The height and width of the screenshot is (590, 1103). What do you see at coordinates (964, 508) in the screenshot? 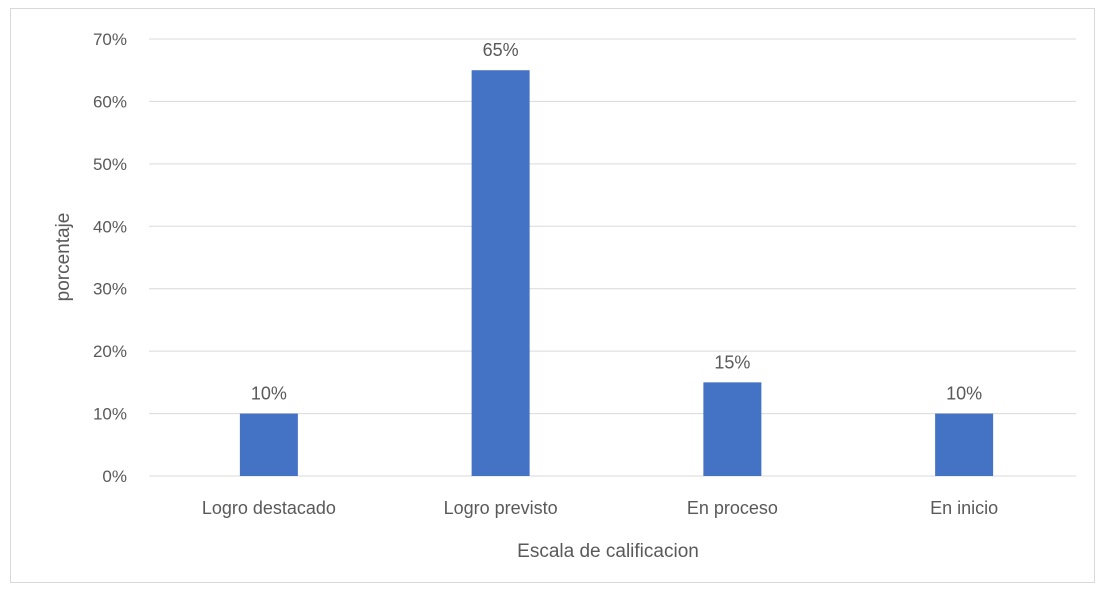
I see `x-category-label: En inicio` at bounding box center [964, 508].